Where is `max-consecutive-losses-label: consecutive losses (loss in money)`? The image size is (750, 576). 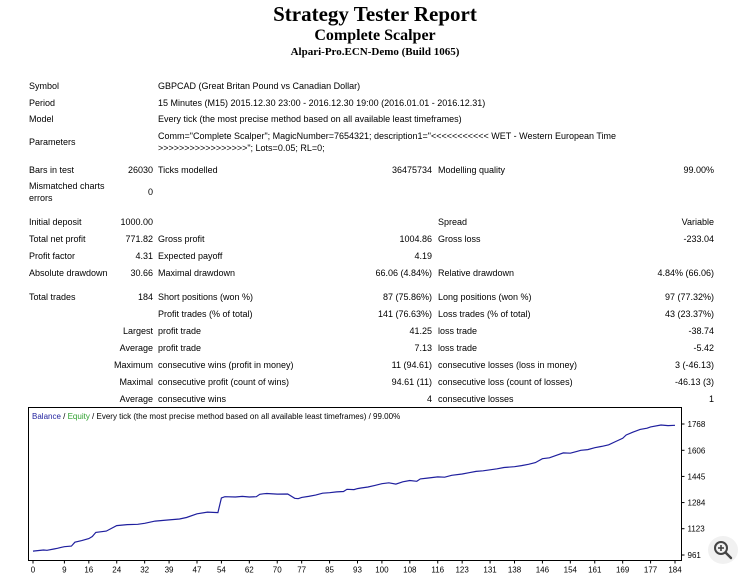 max-consecutive-losses-label: consecutive losses (loss in money) is located at coordinates (508, 365).